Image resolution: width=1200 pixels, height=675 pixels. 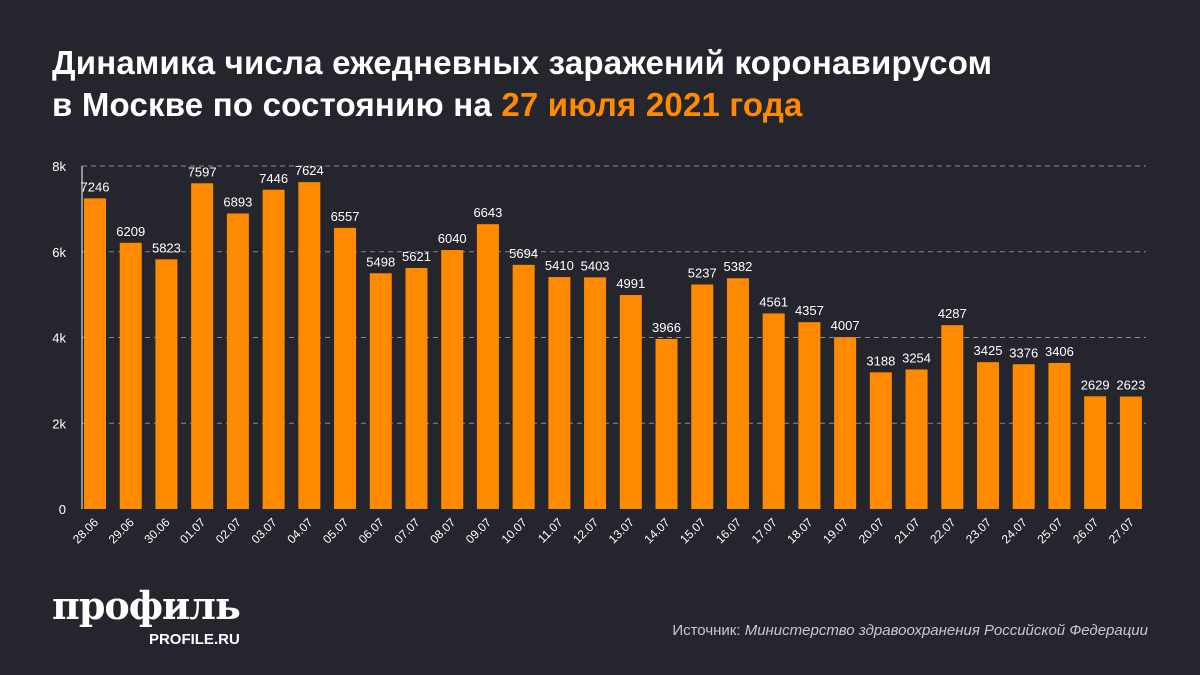 What do you see at coordinates (702, 272) in the screenshot?
I see `data-label: 5237` at bounding box center [702, 272].